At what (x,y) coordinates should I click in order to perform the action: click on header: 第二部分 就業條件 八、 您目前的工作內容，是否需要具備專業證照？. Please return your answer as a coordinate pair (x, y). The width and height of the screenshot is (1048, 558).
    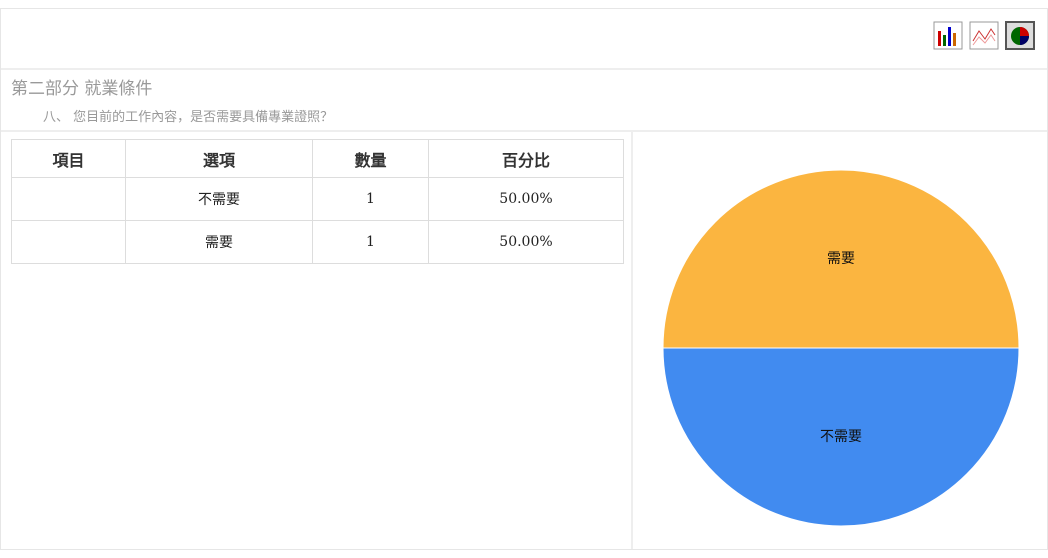
    Looking at the image, I should click on (524, 101).